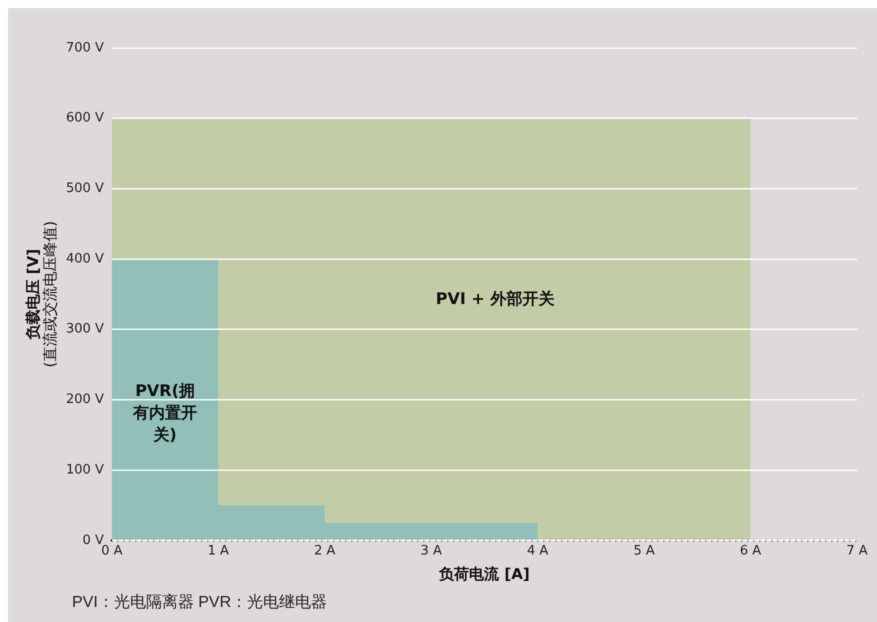 The height and width of the screenshot is (622, 877). Describe the element at coordinates (644, 551) in the screenshot. I see `x-tick-label: 5 A` at that location.